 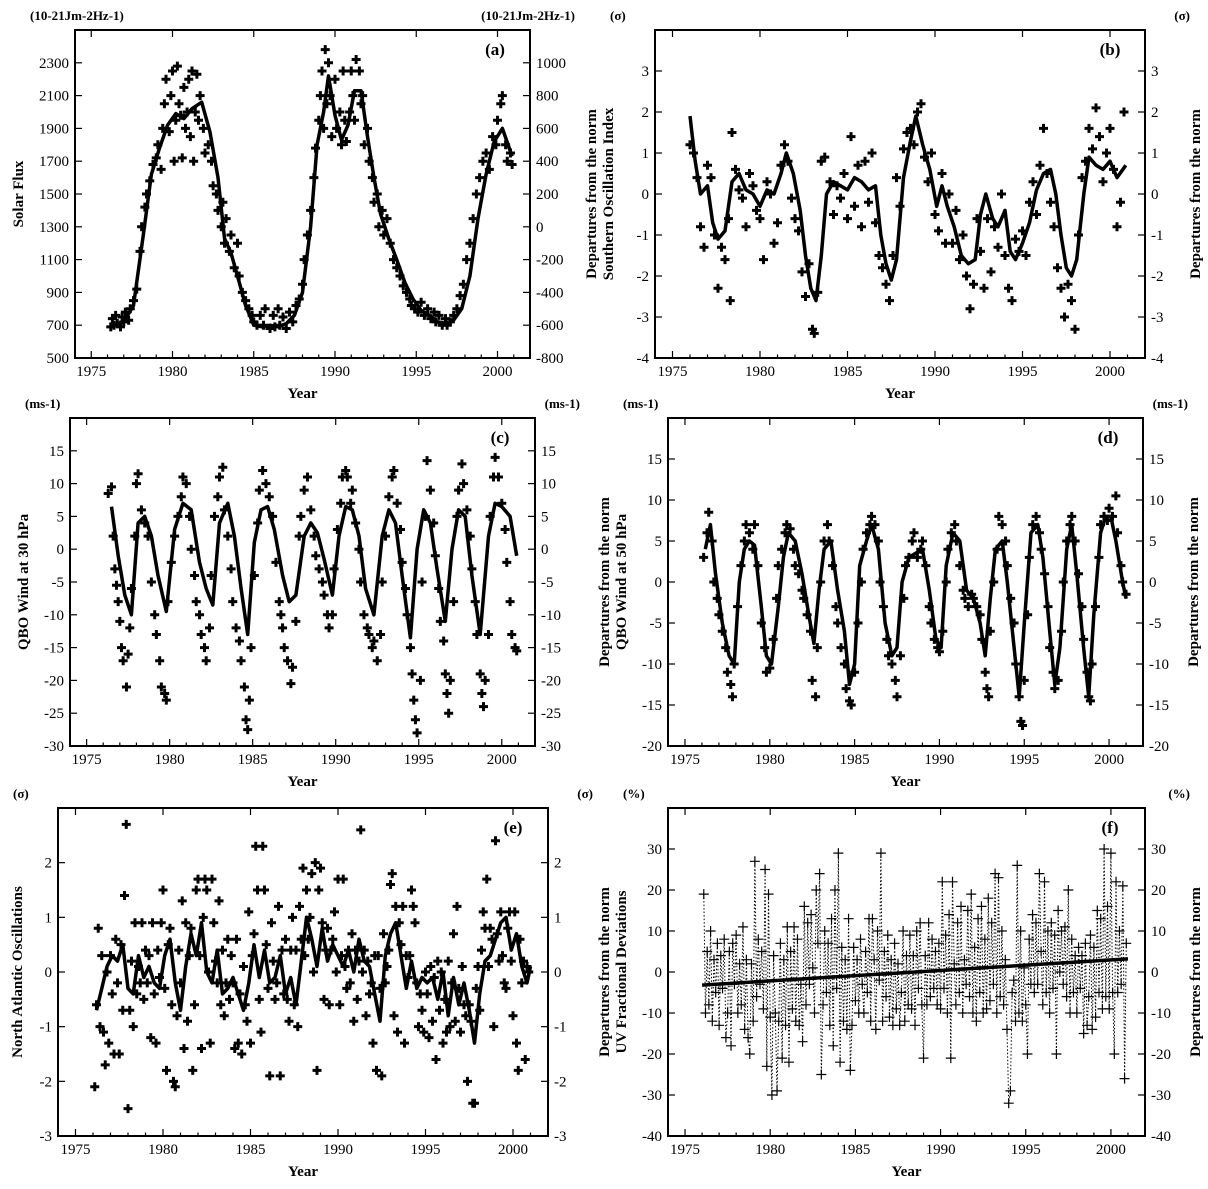 What do you see at coordinates (550, 326) in the screenshot?
I see `y-tick-label-right: -600` at bounding box center [550, 326].